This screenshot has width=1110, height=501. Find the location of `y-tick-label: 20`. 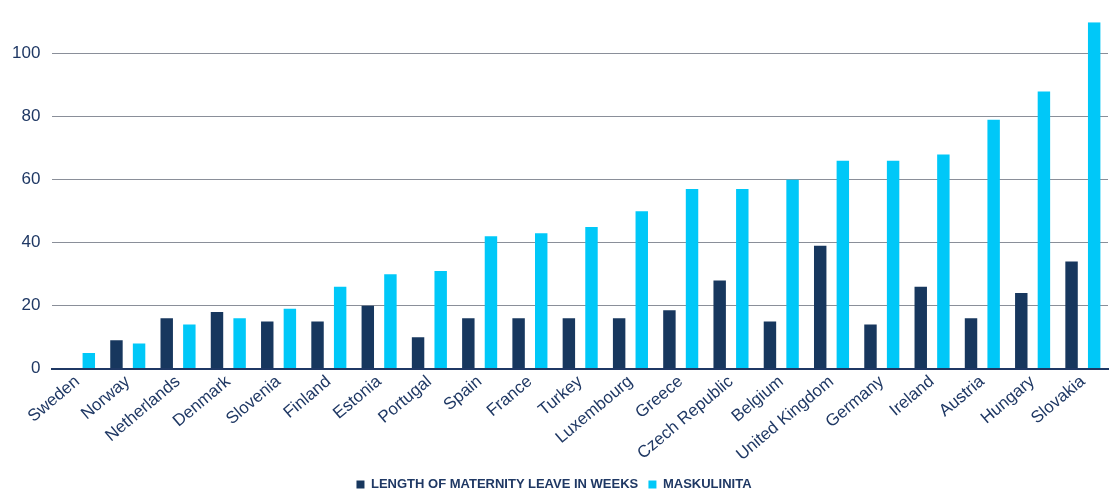

y-tick-label: 20 is located at coordinates (31, 305).